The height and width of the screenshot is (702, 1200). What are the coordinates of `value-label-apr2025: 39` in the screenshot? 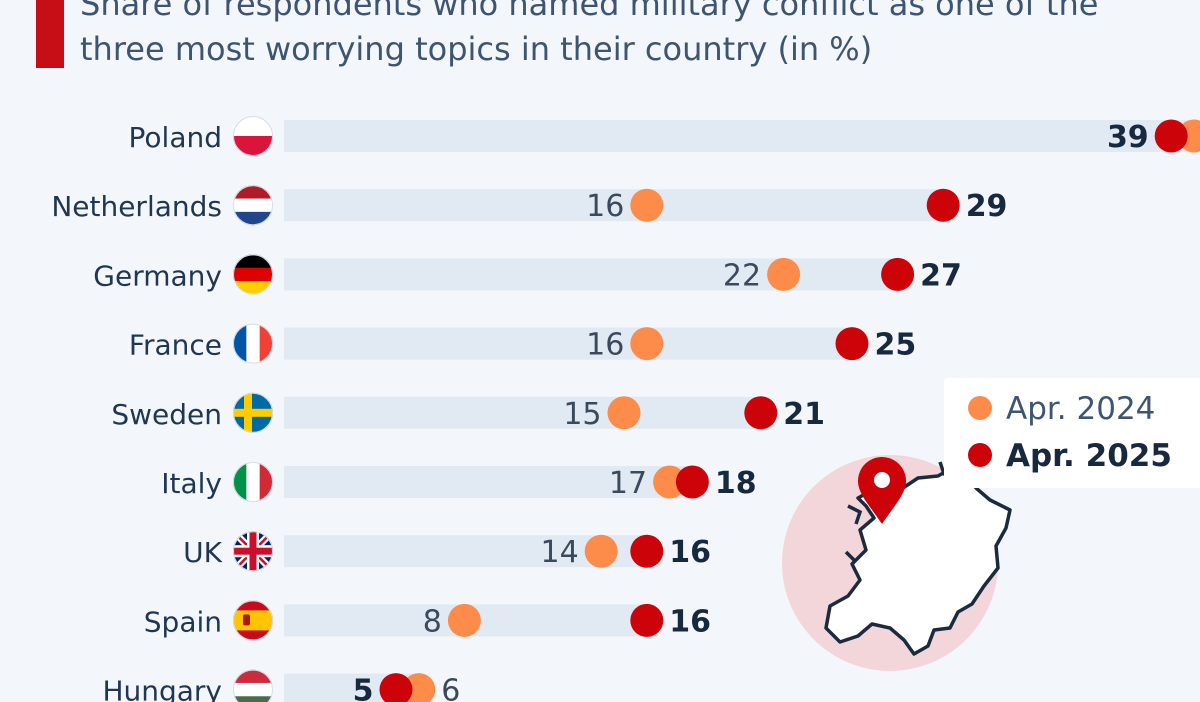 It's located at (1128, 137).